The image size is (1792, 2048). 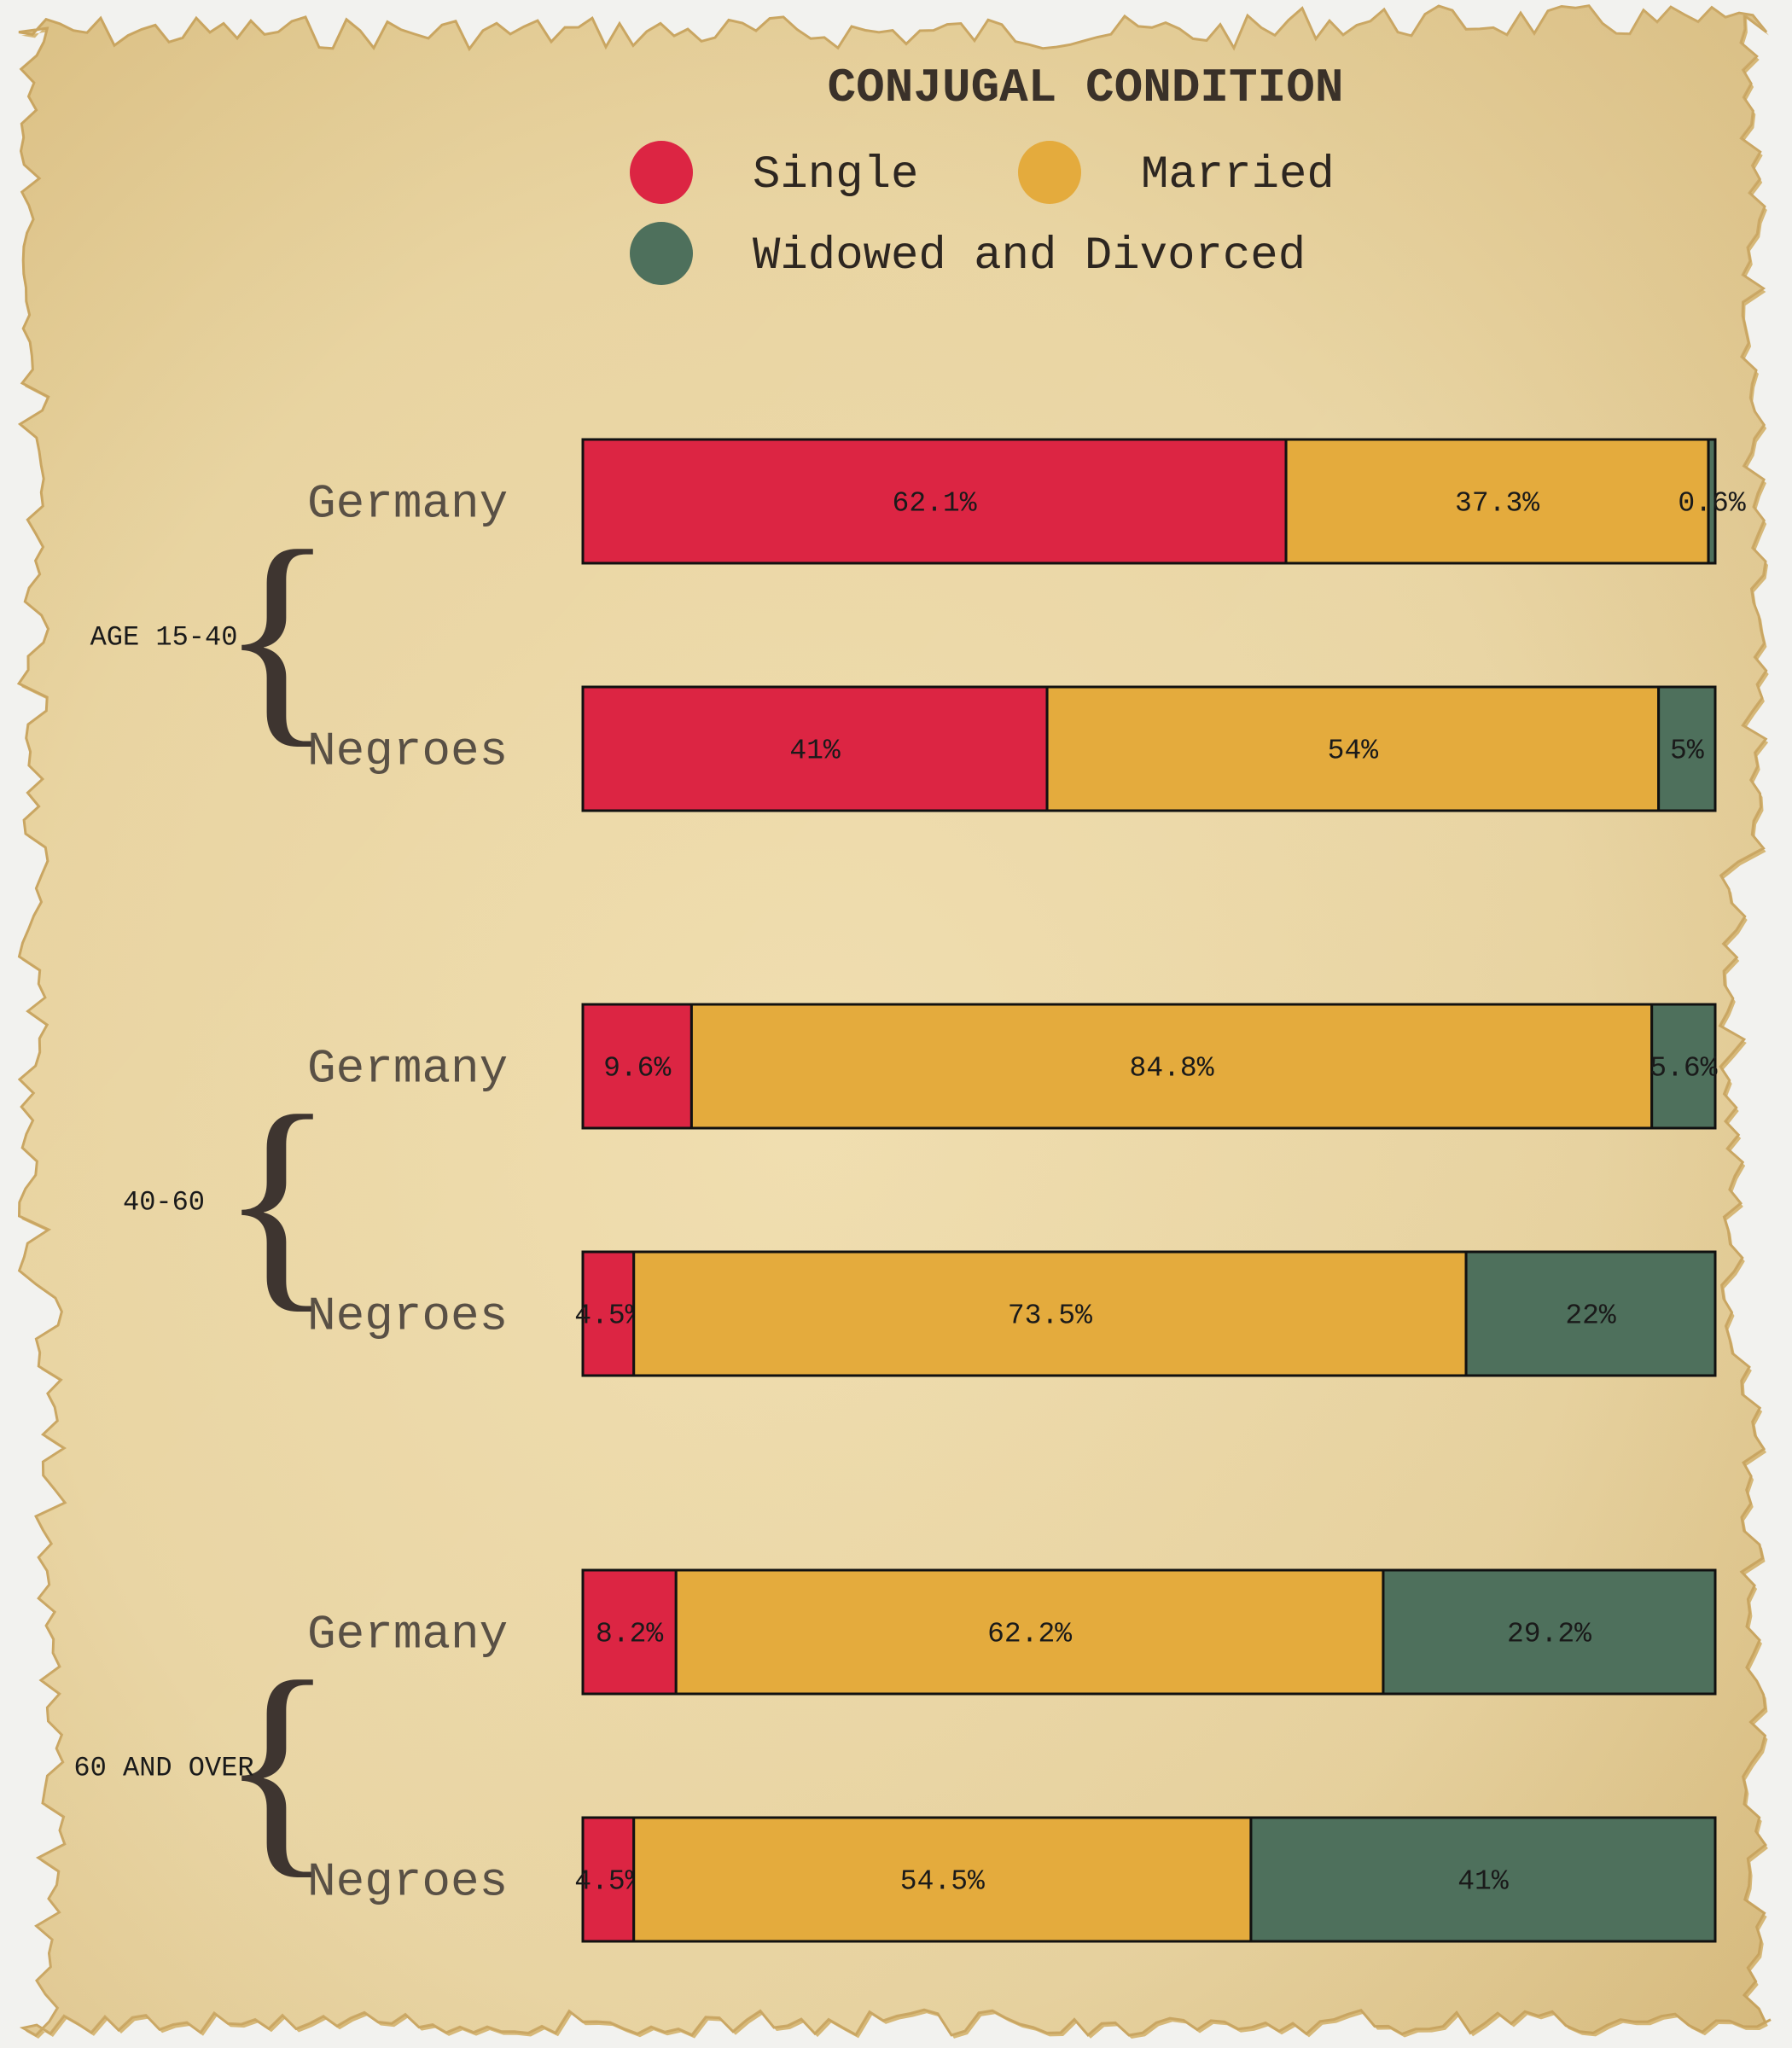 I want to click on group-label: 40-60, so click(x=164, y=1203).